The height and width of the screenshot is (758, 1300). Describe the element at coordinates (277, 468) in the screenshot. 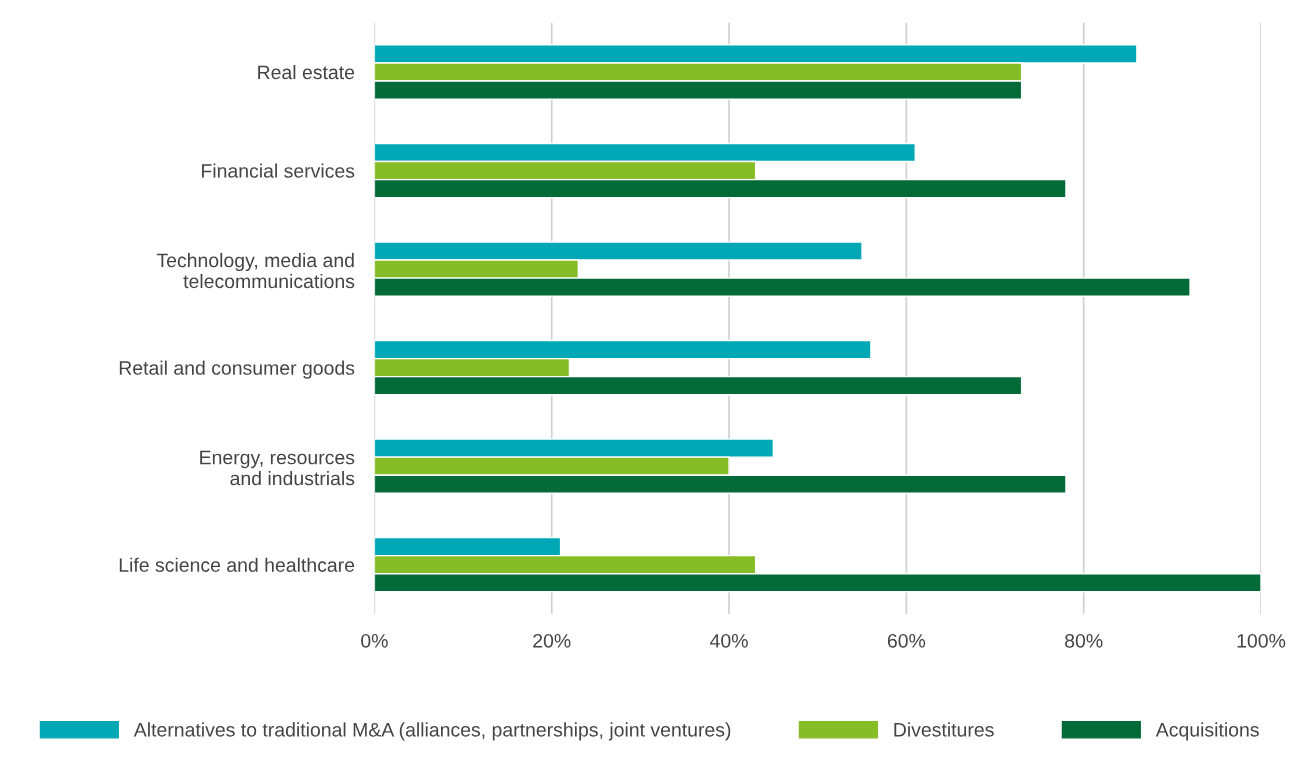

I see `y-tick-label: Energy, resources and industrials` at that location.